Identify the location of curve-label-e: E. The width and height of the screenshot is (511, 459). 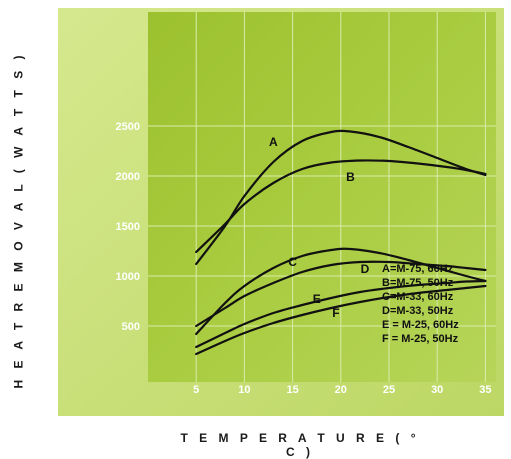
(317, 299).